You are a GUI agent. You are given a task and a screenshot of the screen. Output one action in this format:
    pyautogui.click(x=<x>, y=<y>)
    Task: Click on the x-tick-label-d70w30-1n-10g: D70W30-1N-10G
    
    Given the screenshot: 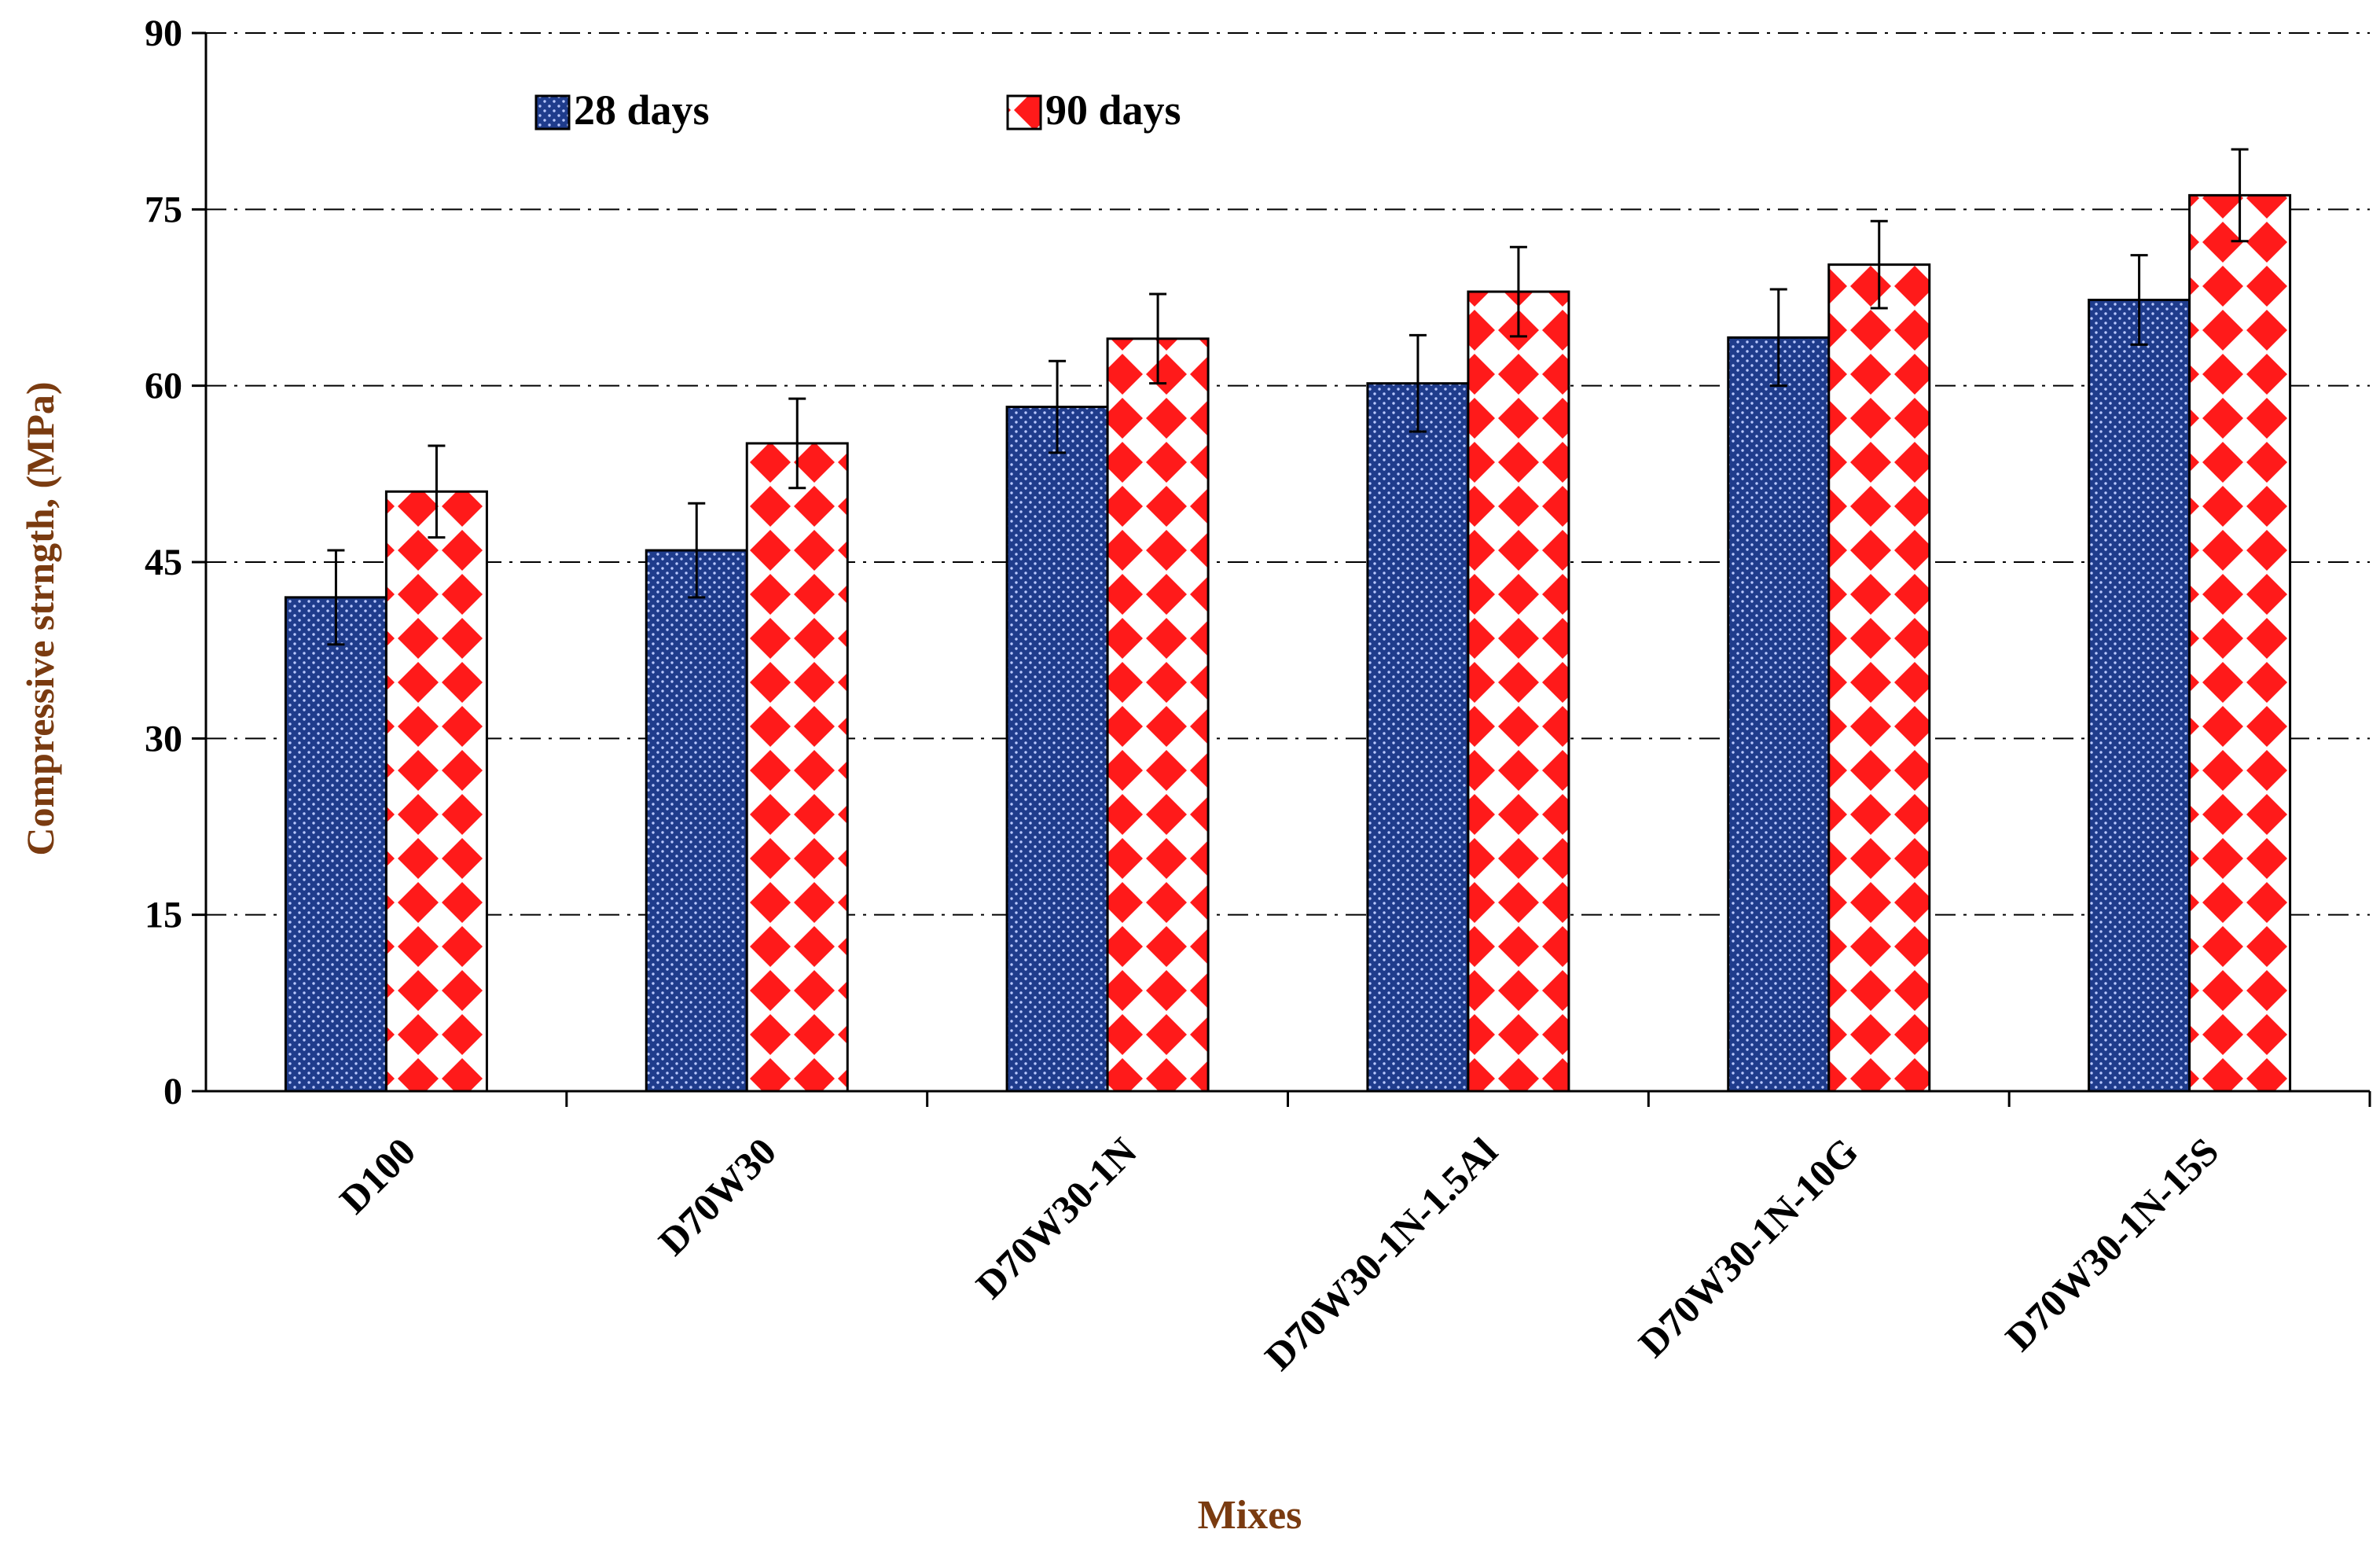 What is the action you would take?
    pyautogui.click(x=1748, y=1247)
    